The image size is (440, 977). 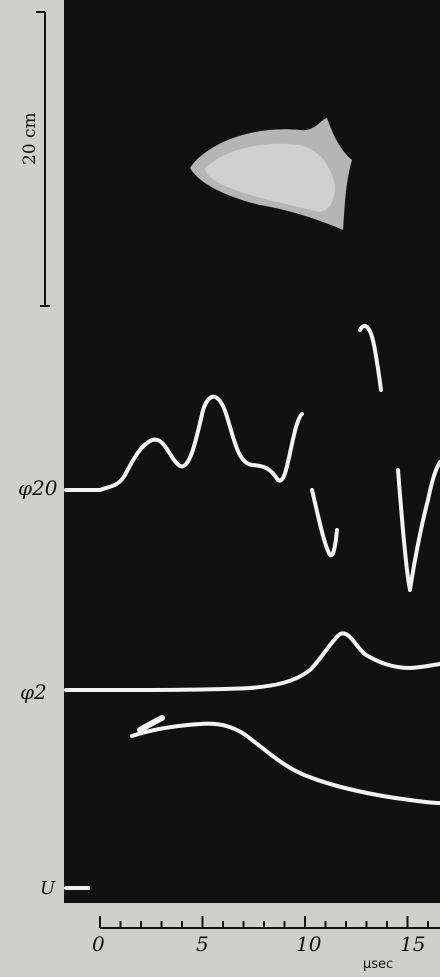 I want to click on time-tick-label: 0, so click(x=98, y=944).